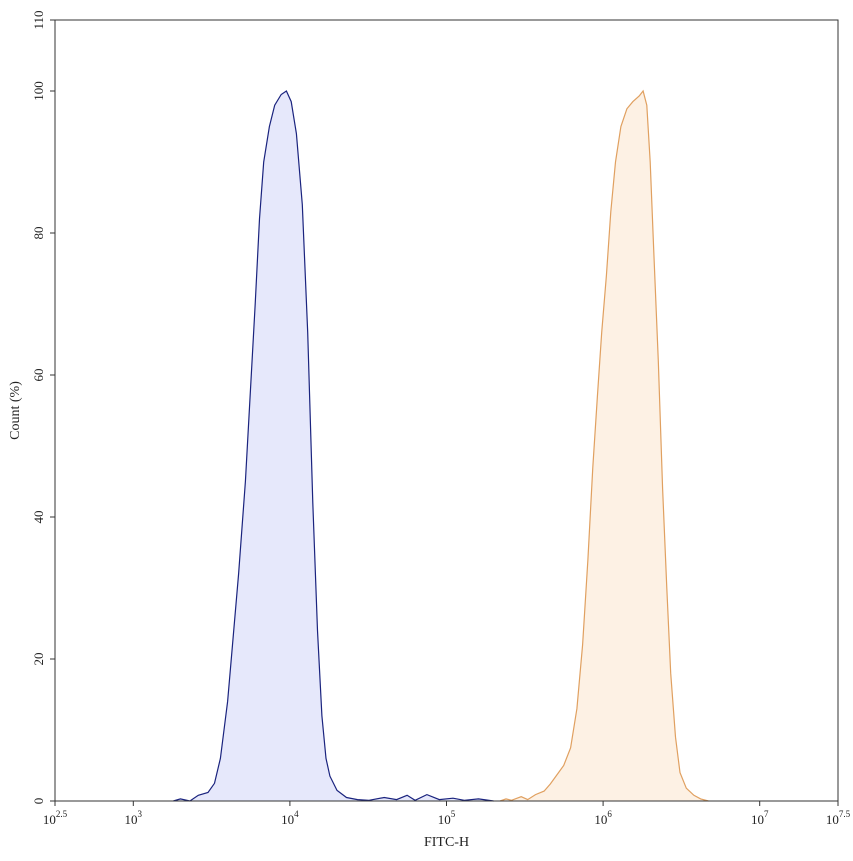  What do you see at coordinates (38, 91) in the screenshot?
I see `y-tick-label-5: 100` at bounding box center [38, 91].